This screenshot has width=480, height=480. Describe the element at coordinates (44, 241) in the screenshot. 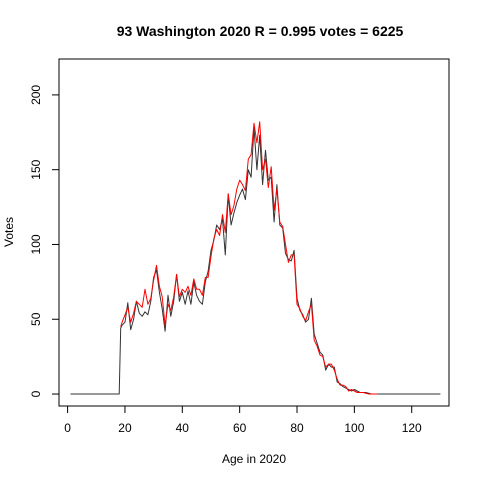

I see `y-axis: 0 50 100 150 200` at that location.